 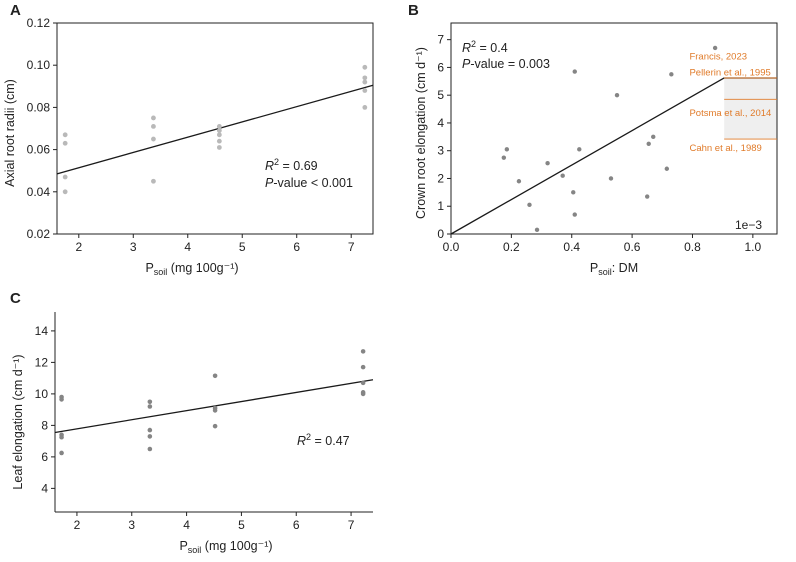 What do you see at coordinates (10, 133) in the screenshot?
I see `y-axis-label: Axial root radii (cm)` at bounding box center [10, 133].